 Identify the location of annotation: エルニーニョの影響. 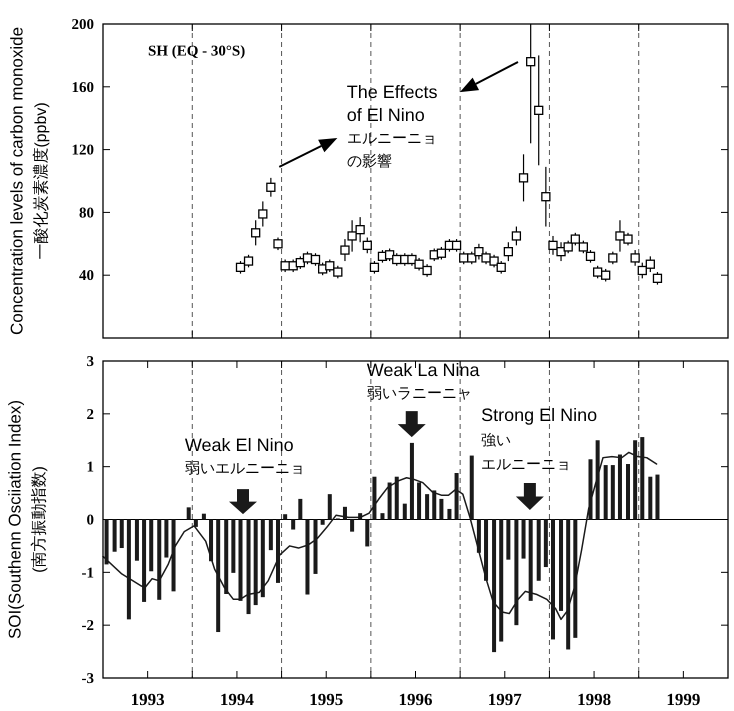
(391, 150).